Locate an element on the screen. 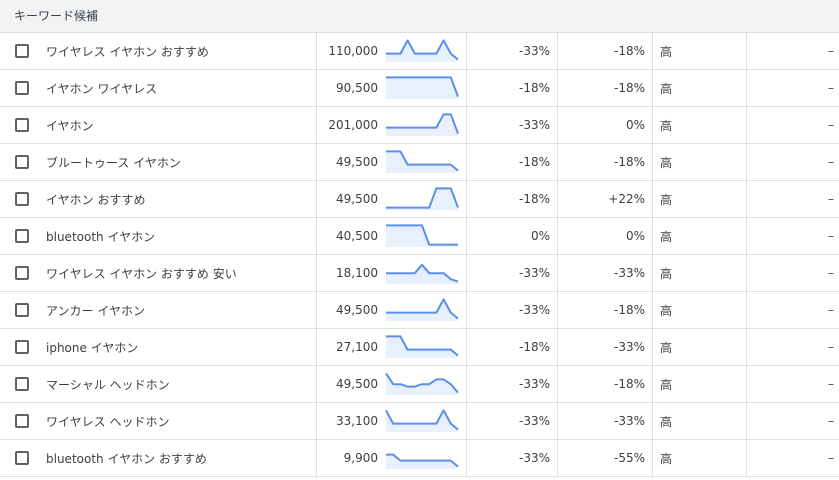 The height and width of the screenshot is (480, 839). keyword-text: マーシャル ヘッドホン is located at coordinates (108, 384).